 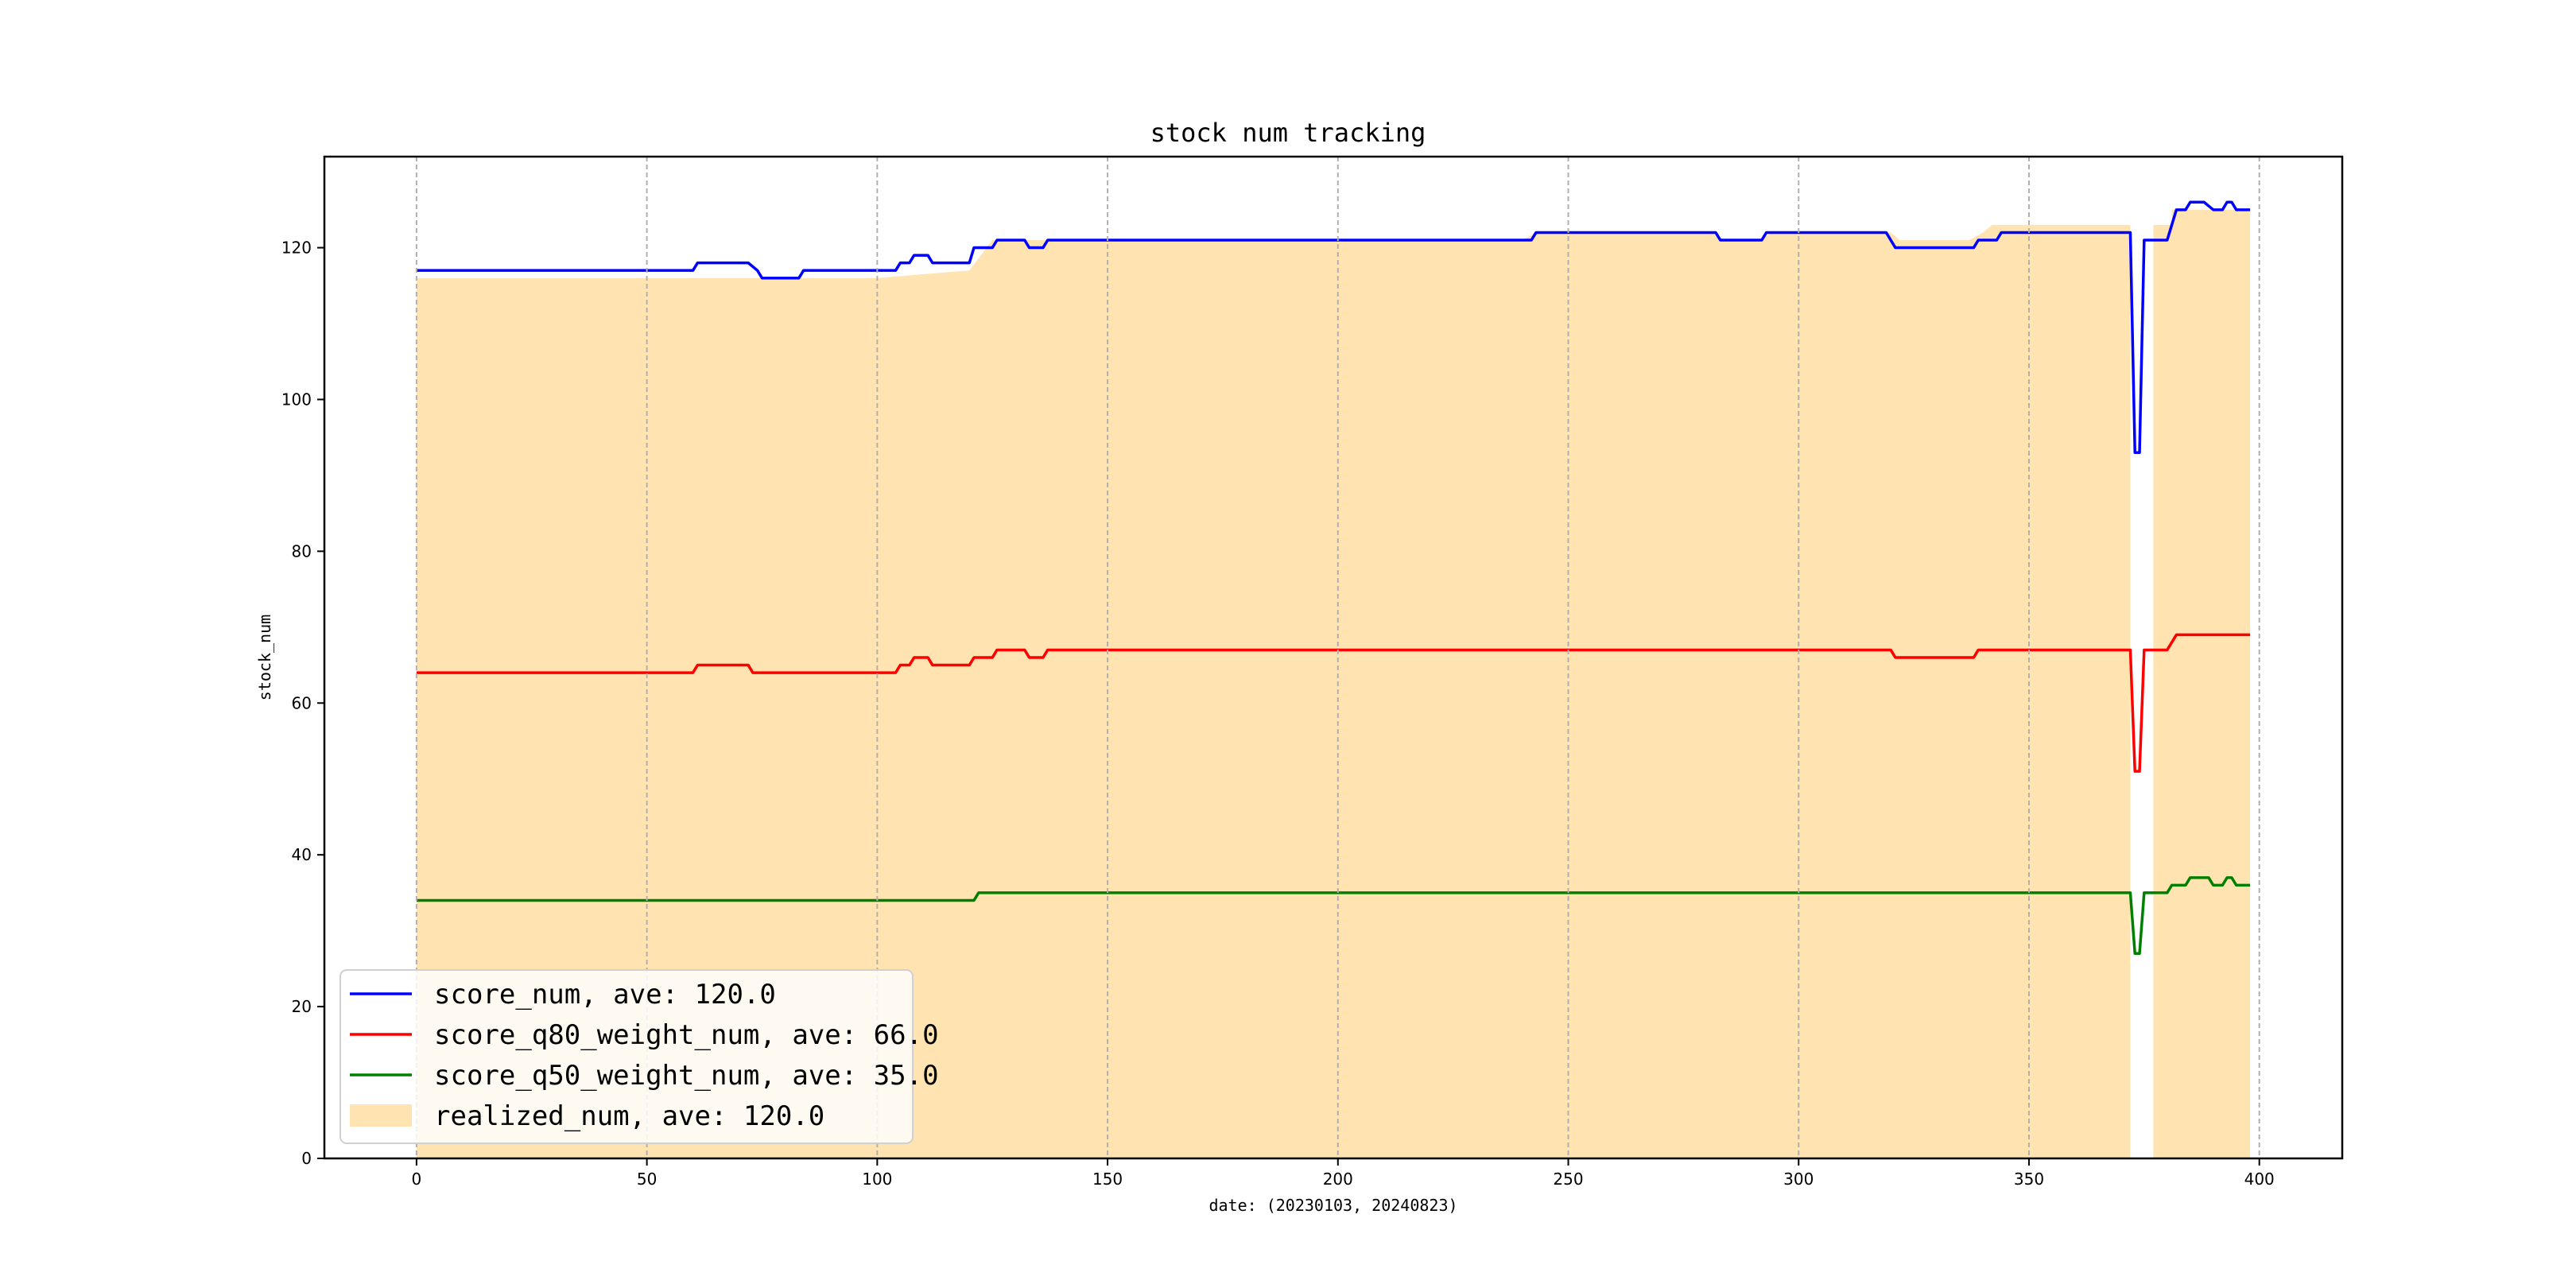 I want to click on legend-box, so click(x=626, y=1056).